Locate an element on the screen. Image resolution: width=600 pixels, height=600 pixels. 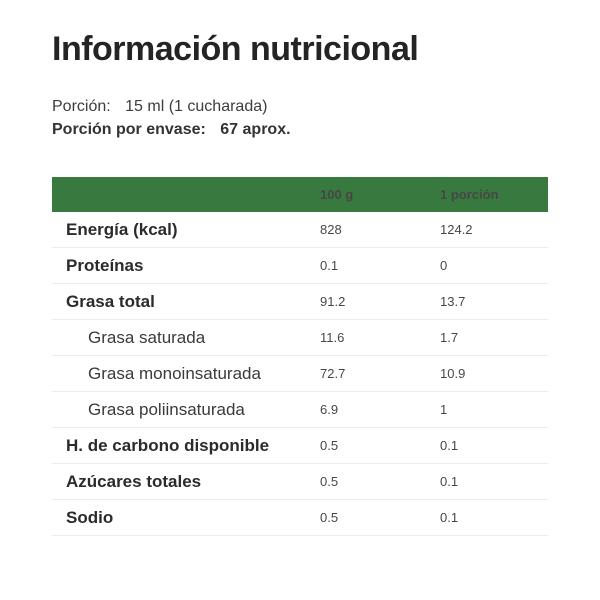
value-100g: 91.2 is located at coordinates (333, 301).